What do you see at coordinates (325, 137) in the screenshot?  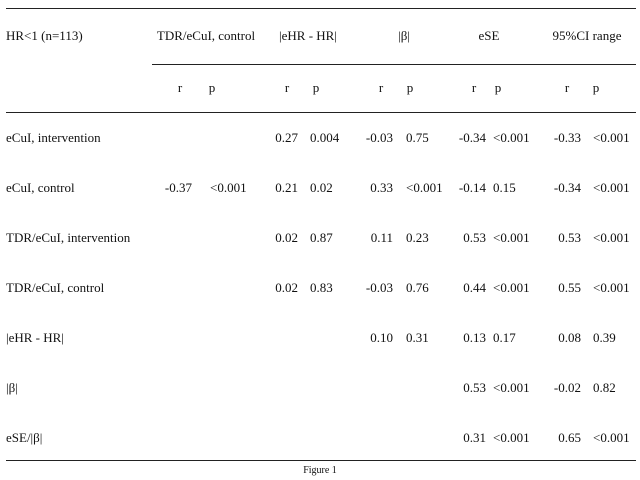 I see `cell-p-value: 0.004` at bounding box center [325, 137].